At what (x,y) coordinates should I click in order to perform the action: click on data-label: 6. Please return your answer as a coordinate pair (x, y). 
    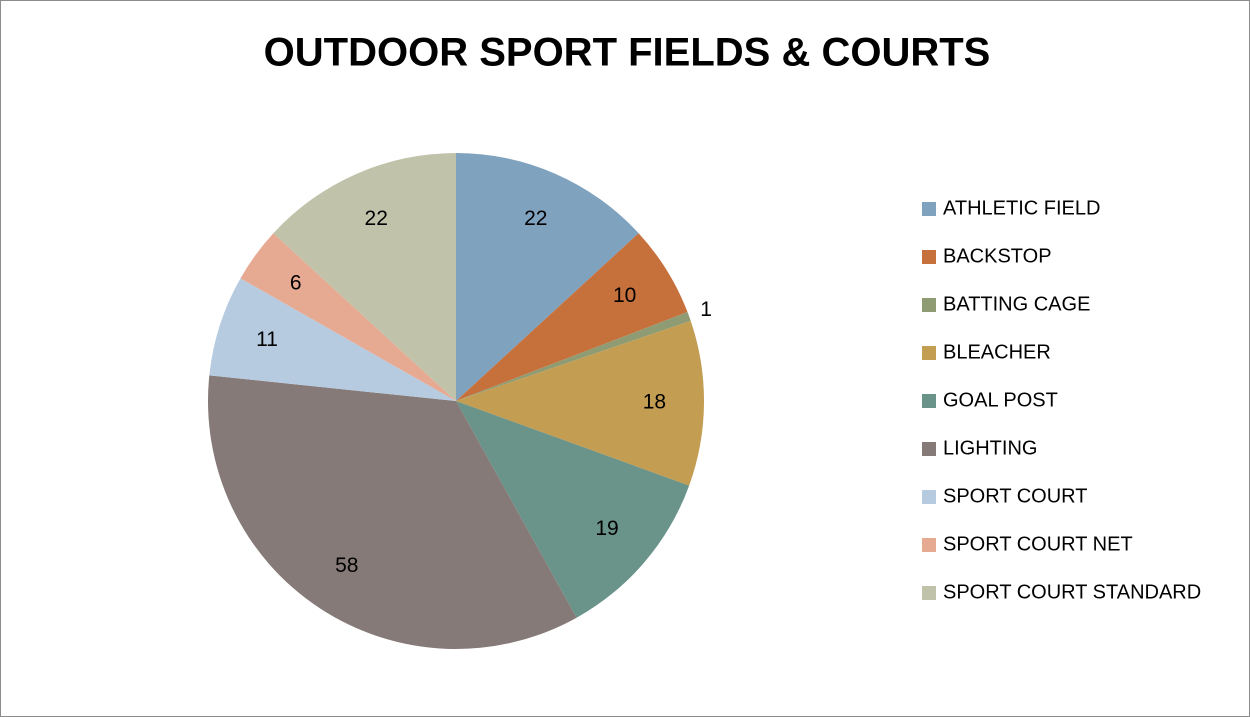
    Looking at the image, I should click on (296, 283).